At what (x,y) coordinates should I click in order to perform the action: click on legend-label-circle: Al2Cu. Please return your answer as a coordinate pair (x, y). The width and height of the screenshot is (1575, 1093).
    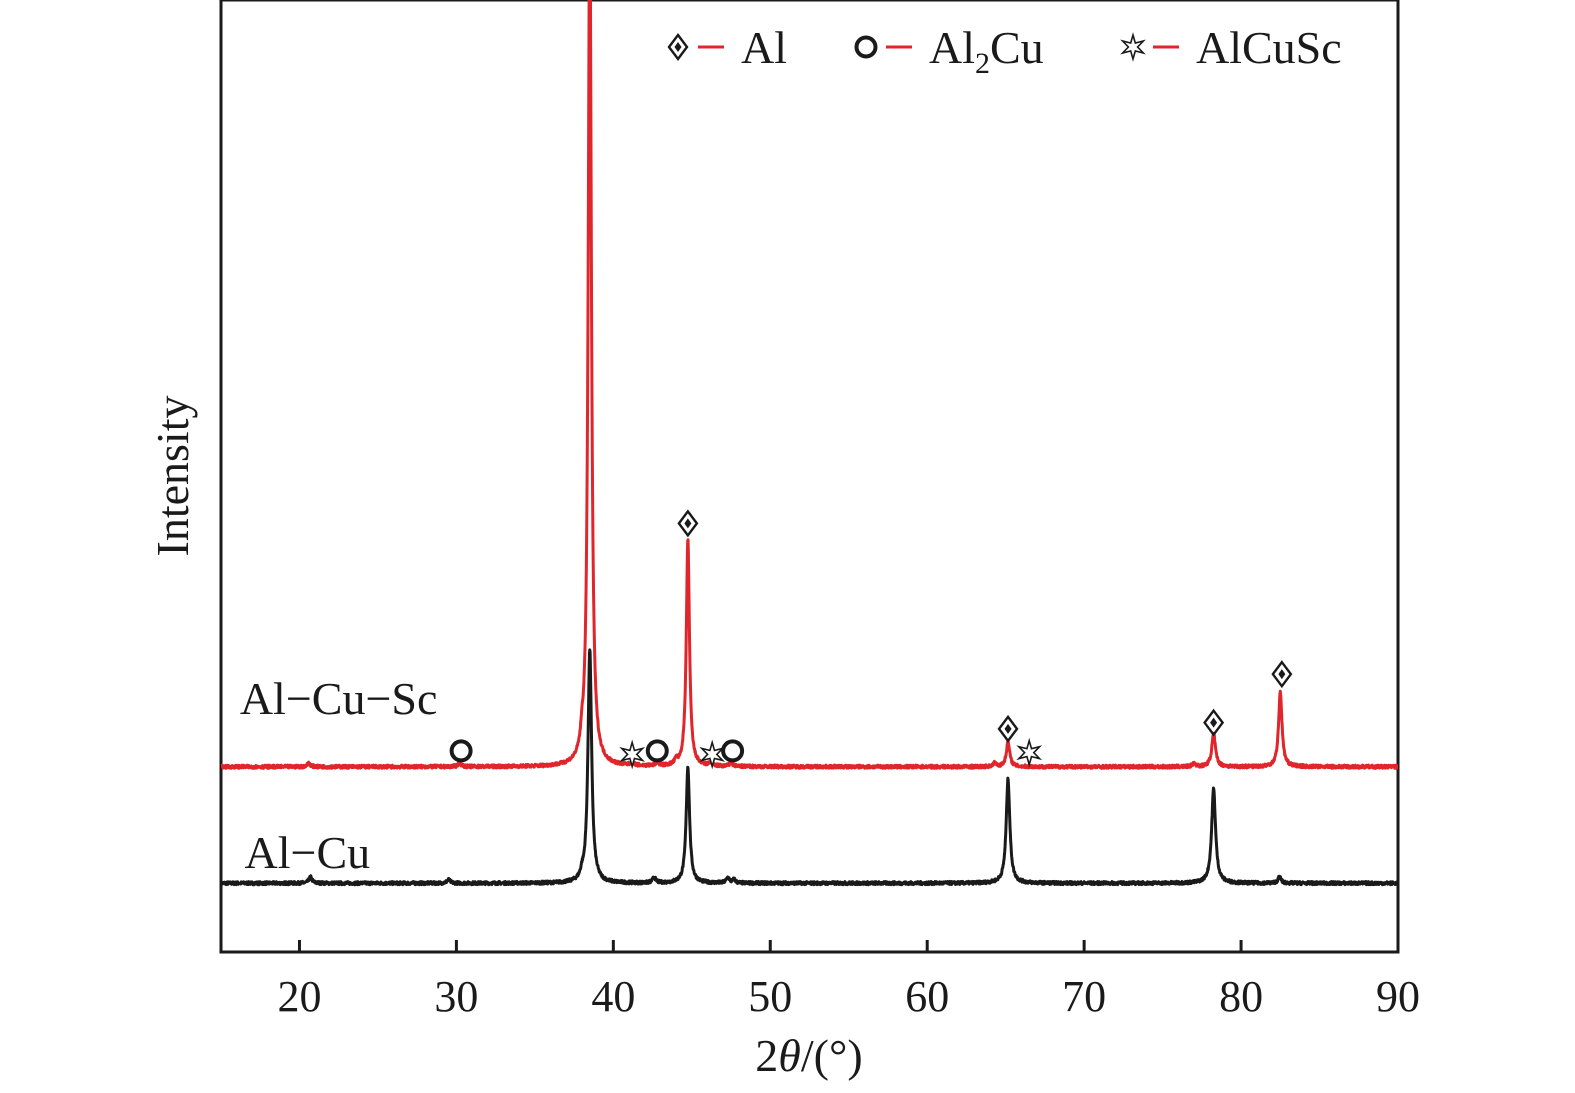
    Looking at the image, I should click on (986, 51).